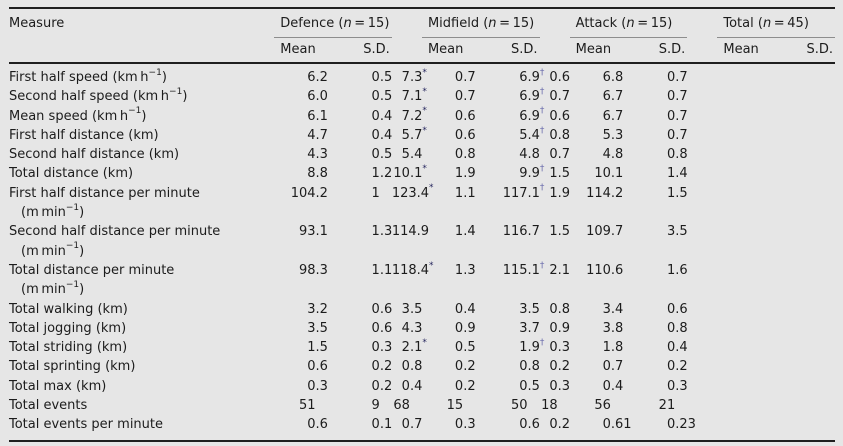 The height and width of the screenshot is (446, 843). I want to click on table-row: Total max (km) 0.3 0.2 0.4 0.2 0.5 0.3 0.4 0.3, so click(422, 386).